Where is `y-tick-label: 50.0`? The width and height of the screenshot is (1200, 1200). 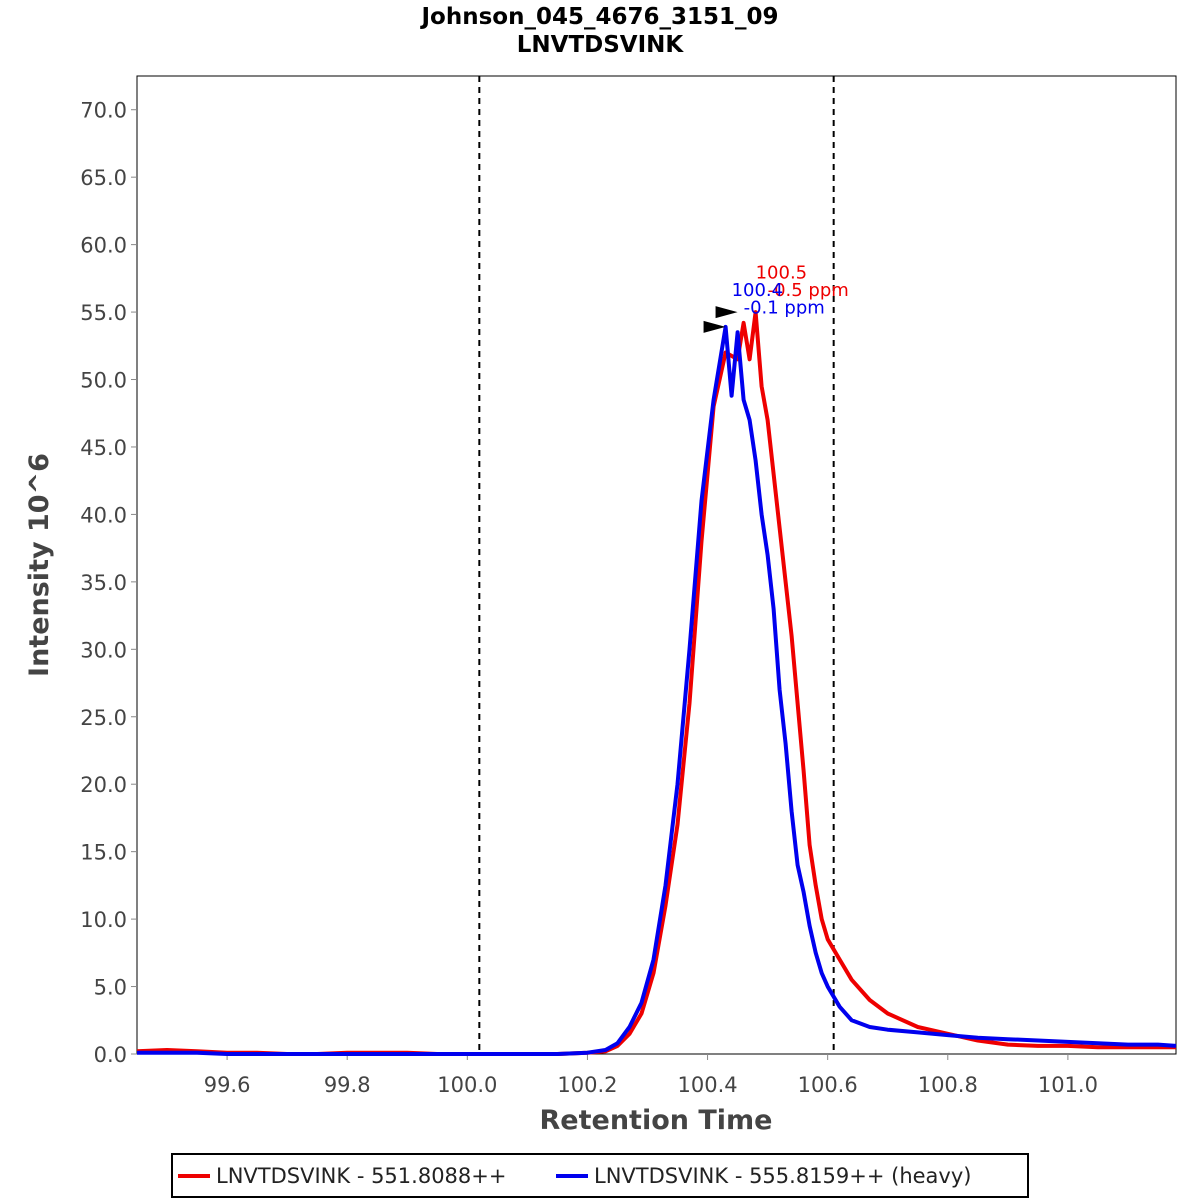 y-tick-label: 50.0 is located at coordinates (103, 381).